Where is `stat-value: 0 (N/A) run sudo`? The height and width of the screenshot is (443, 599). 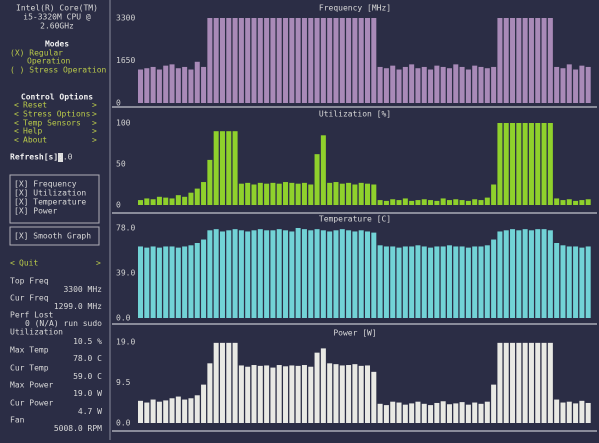
stat-value: 0 (N/A) run sudo is located at coordinates (63, 323).